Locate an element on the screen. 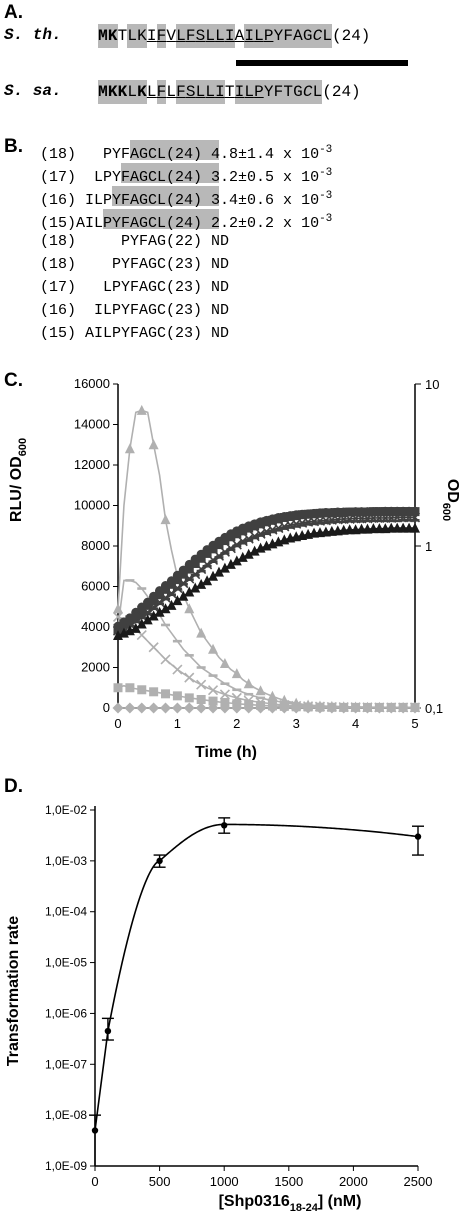 The height and width of the screenshot is (1213, 466). x-tick-label: 2 is located at coordinates (236, 723).